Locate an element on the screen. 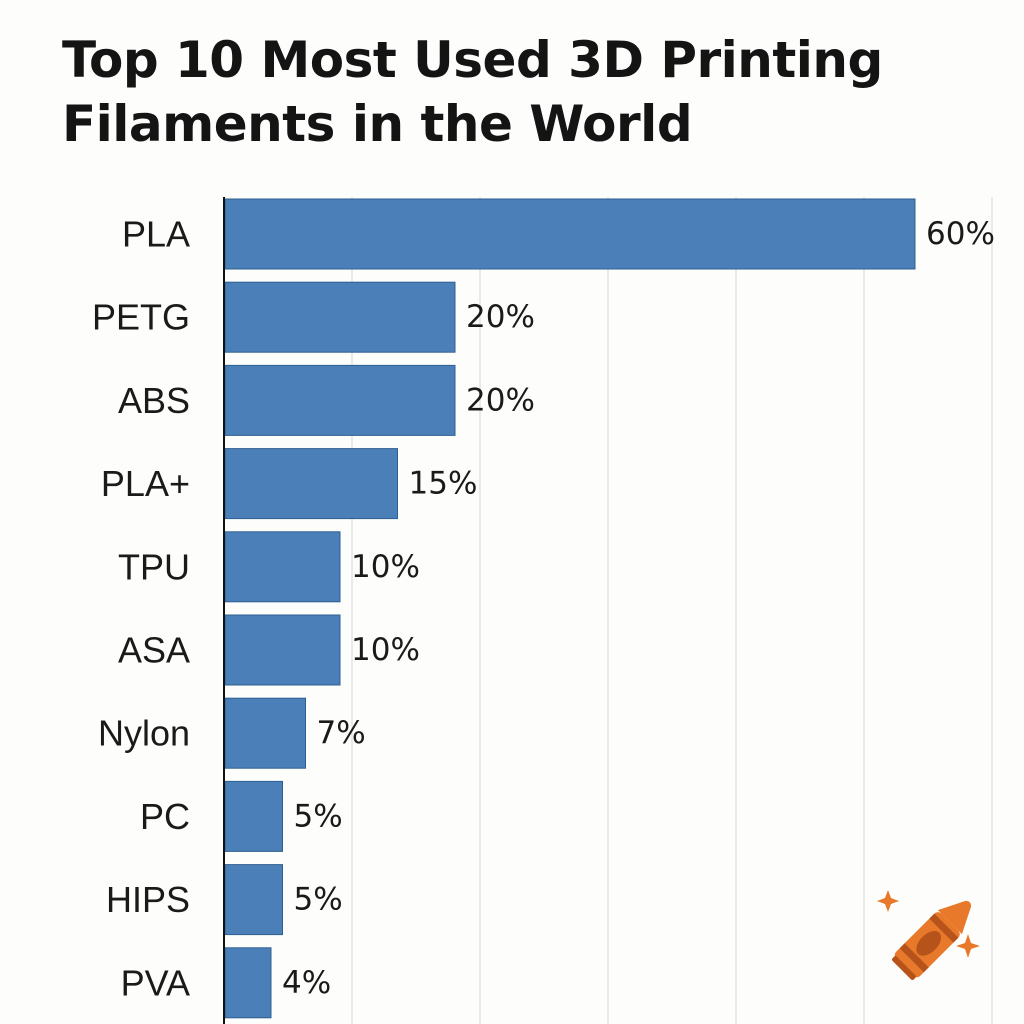 The image size is (1024, 1024). bar-pc is located at coordinates (253, 816).